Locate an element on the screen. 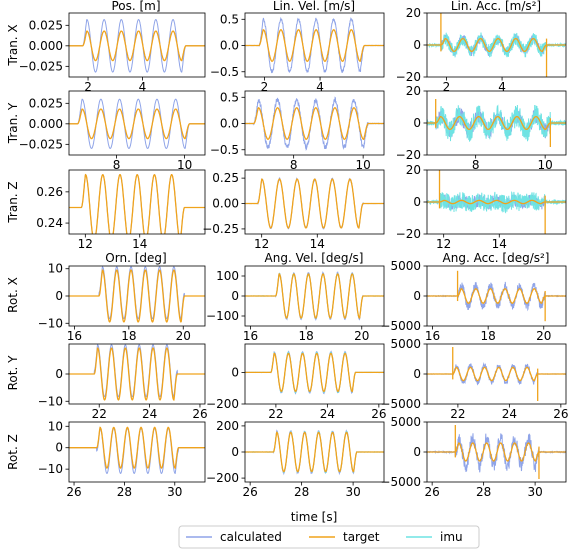 Image resolution: width=584 pixels, height=550 pixels. y-tick-label: 20 is located at coordinates (413, 170).